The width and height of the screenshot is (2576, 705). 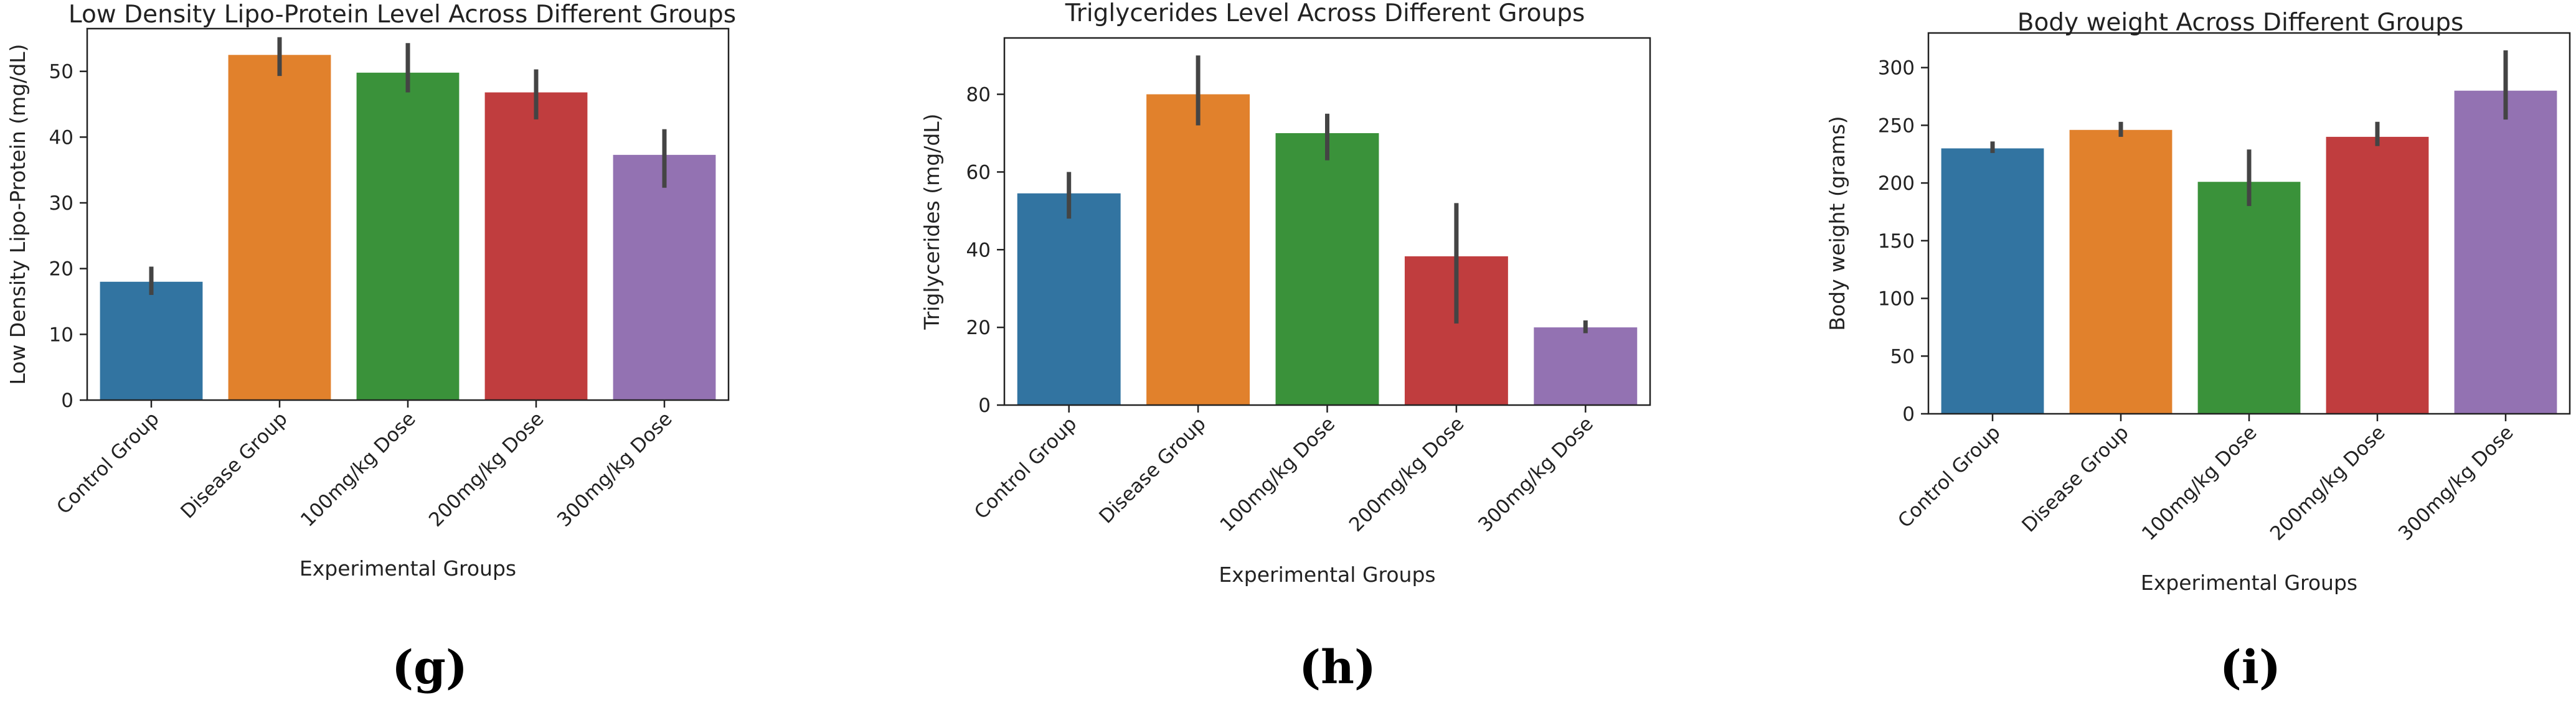 I want to click on y-tick-label: 80, so click(x=978, y=95).